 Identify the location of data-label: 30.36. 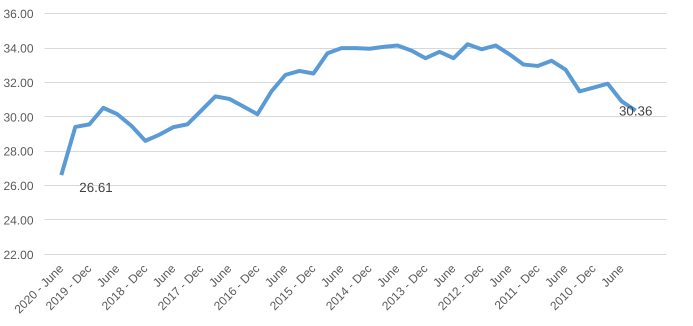
(635, 111).